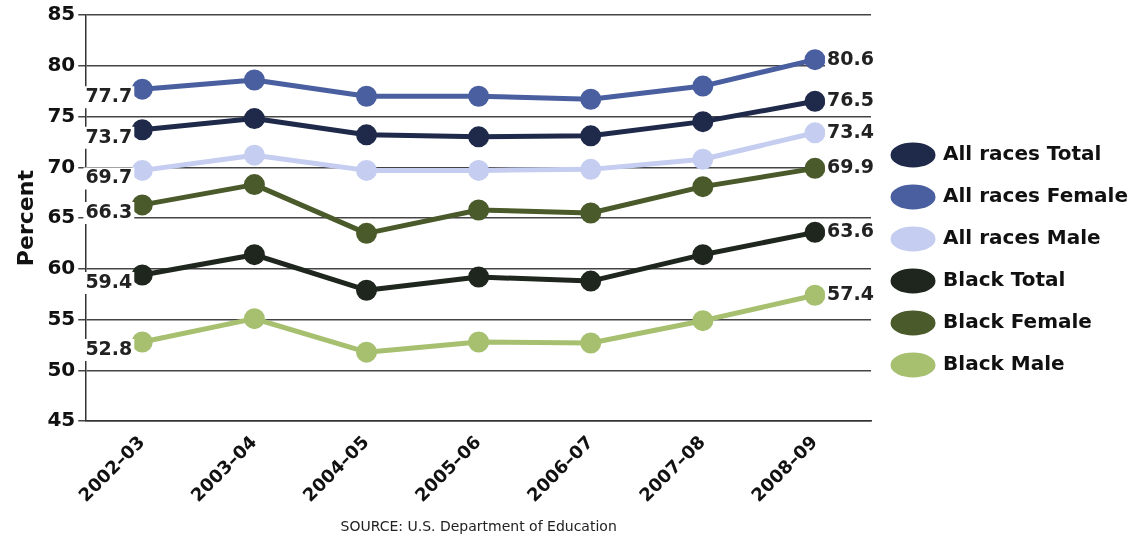  I want to click on data-label: 59.4, so click(109, 280).